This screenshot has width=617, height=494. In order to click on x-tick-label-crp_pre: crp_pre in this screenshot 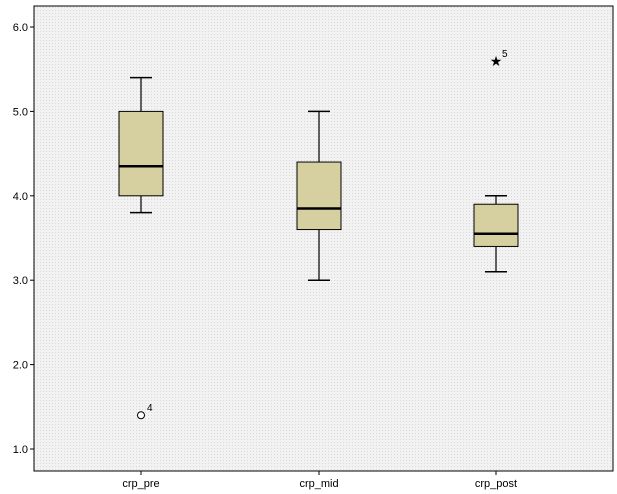, I will do `click(140, 484)`.